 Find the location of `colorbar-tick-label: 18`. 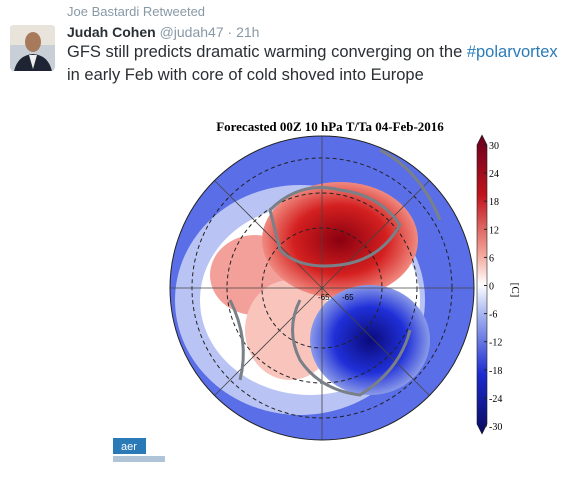

colorbar-tick-label: 18 is located at coordinates (494, 202).